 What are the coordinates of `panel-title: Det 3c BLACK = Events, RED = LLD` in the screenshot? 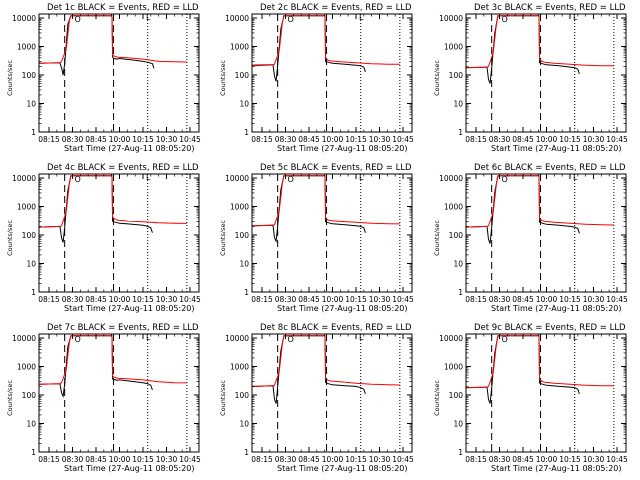 It's located at (550, 8).